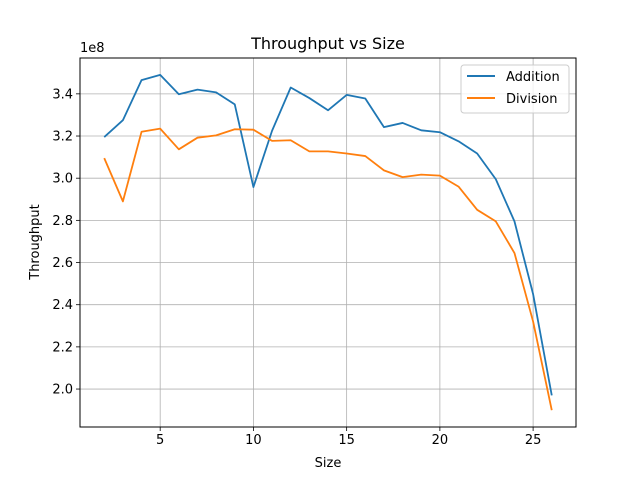 Image resolution: width=640 pixels, height=480 pixels. Describe the element at coordinates (160, 440) in the screenshot. I see `x-tick-label: 5` at that location.